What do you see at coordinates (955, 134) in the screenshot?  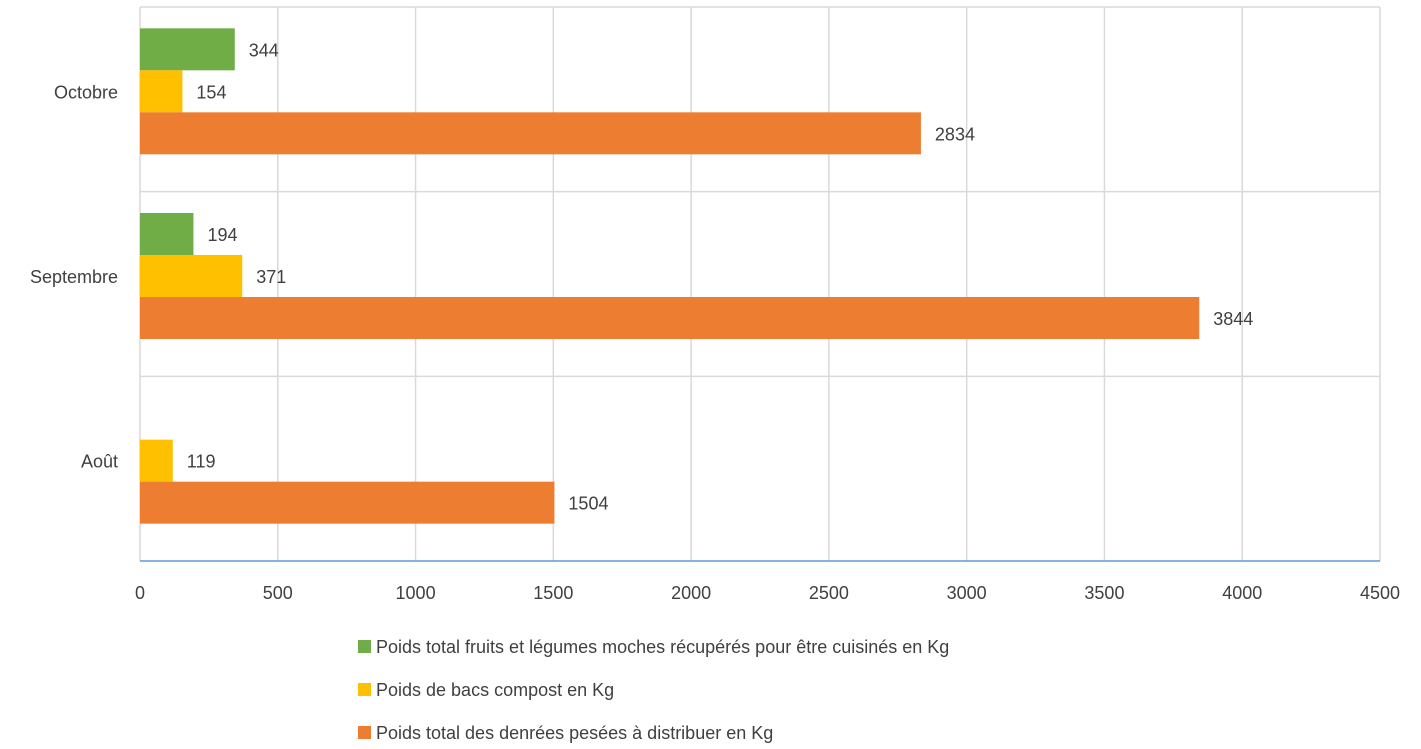 I see `data-label-octobre-series-3: 2834` at bounding box center [955, 134].